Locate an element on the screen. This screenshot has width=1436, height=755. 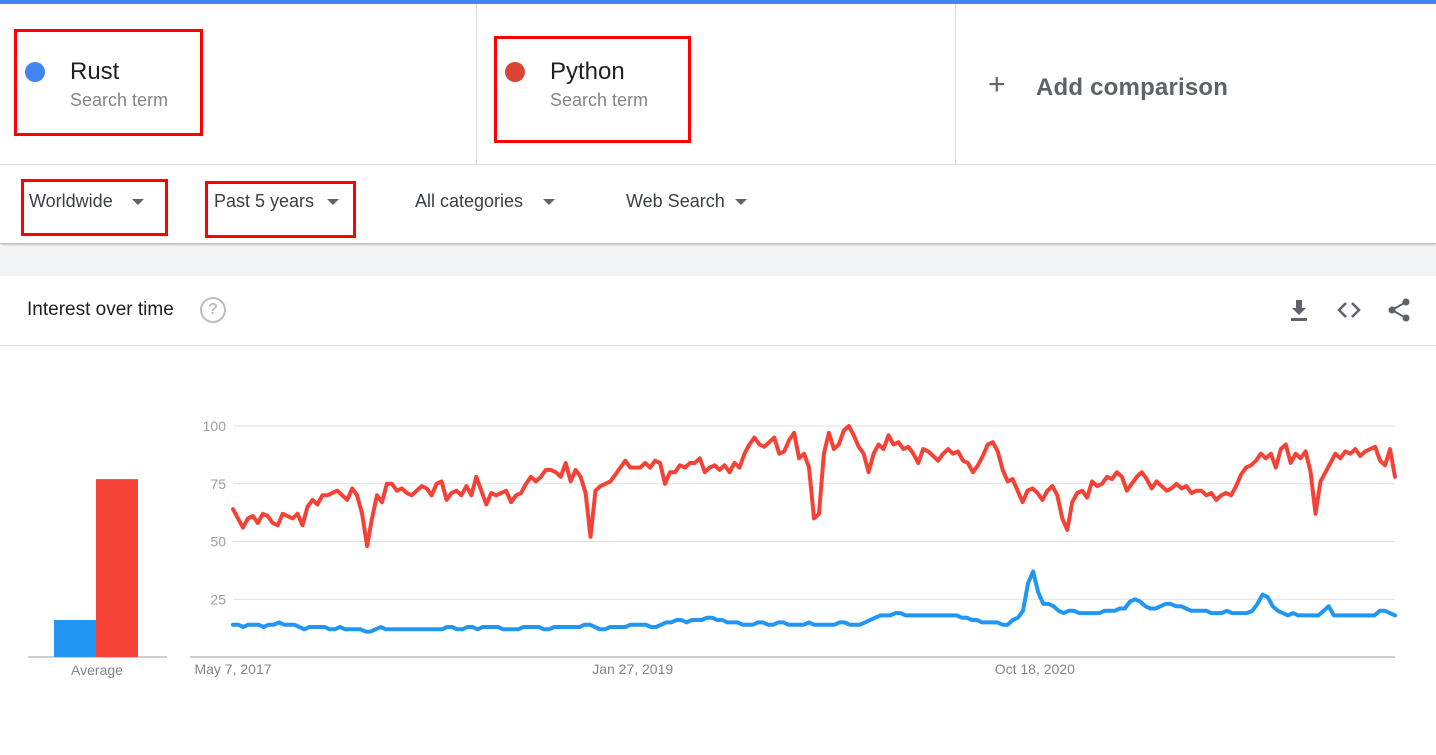
region-value: Worldwide is located at coordinates (71, 201).